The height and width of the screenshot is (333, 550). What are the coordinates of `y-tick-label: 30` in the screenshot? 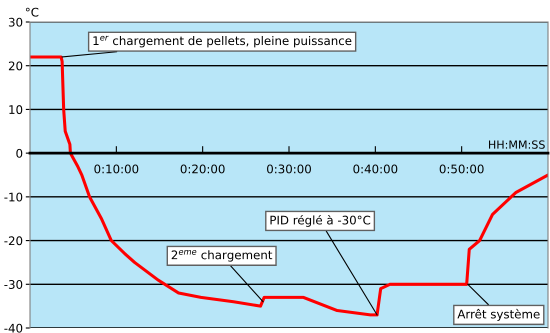 It's located at (15, 22).